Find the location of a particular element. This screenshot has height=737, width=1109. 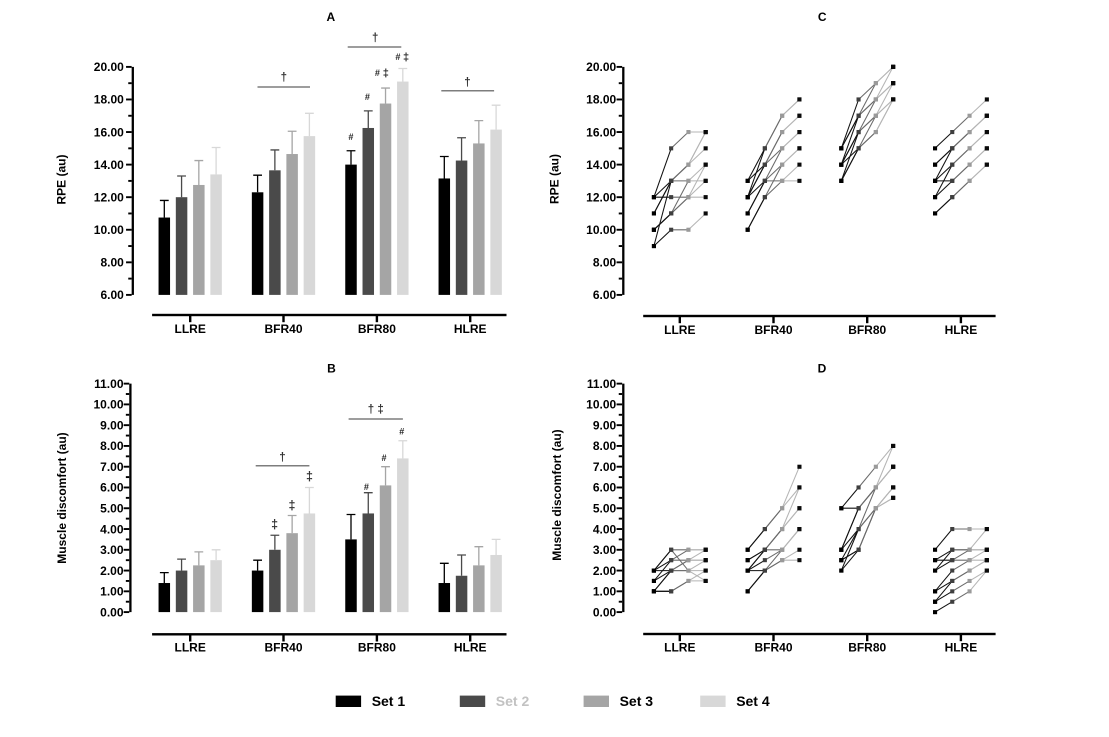

svg-text: Set 4 is located at coordinates (753, 701).